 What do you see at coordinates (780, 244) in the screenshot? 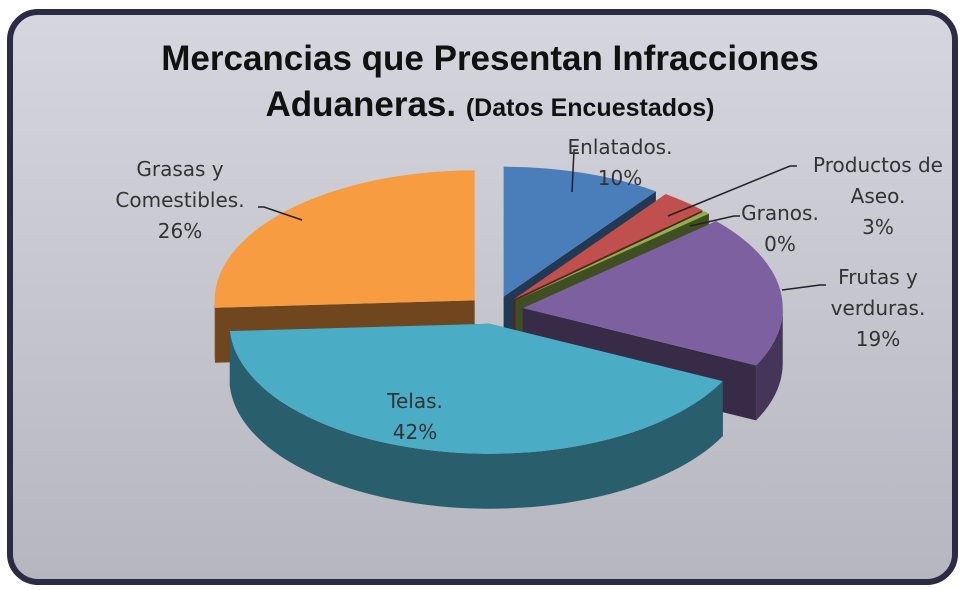
I see `value-label: 0%` at bounding box center [780, 244].